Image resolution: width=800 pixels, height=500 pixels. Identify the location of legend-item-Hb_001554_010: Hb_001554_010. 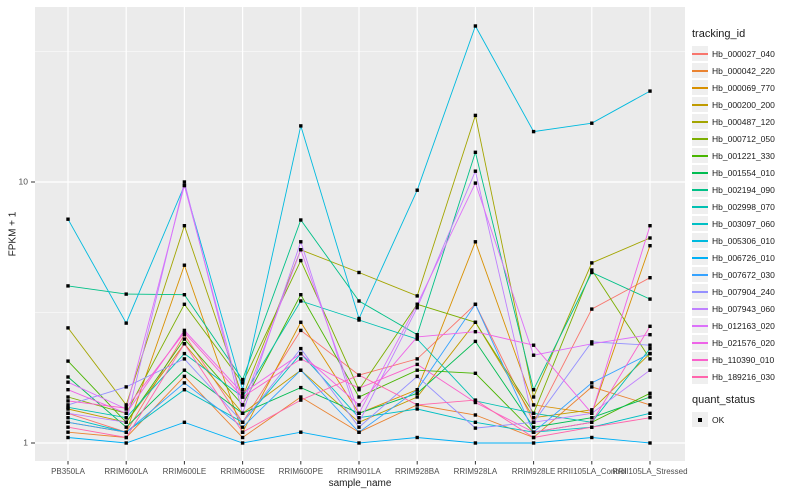
(745, 172).